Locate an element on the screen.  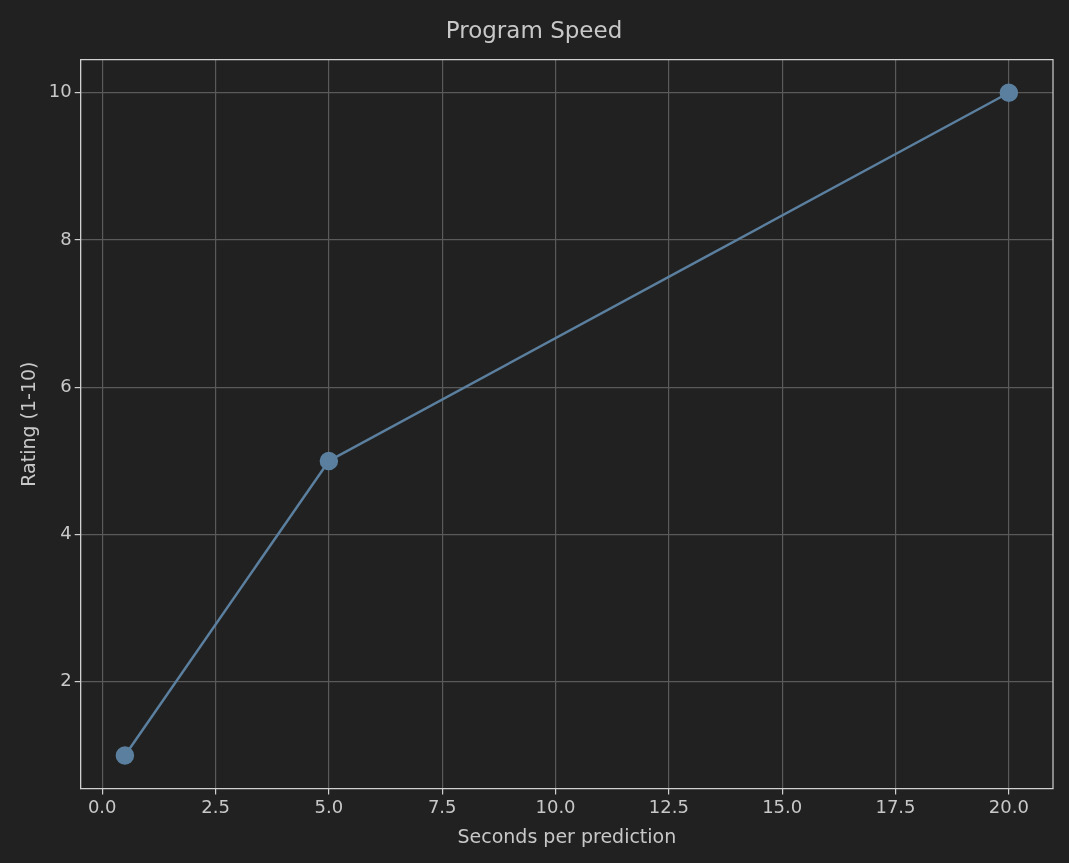
x-tick-label: 20.0 is located at coordinates (1008, 807).